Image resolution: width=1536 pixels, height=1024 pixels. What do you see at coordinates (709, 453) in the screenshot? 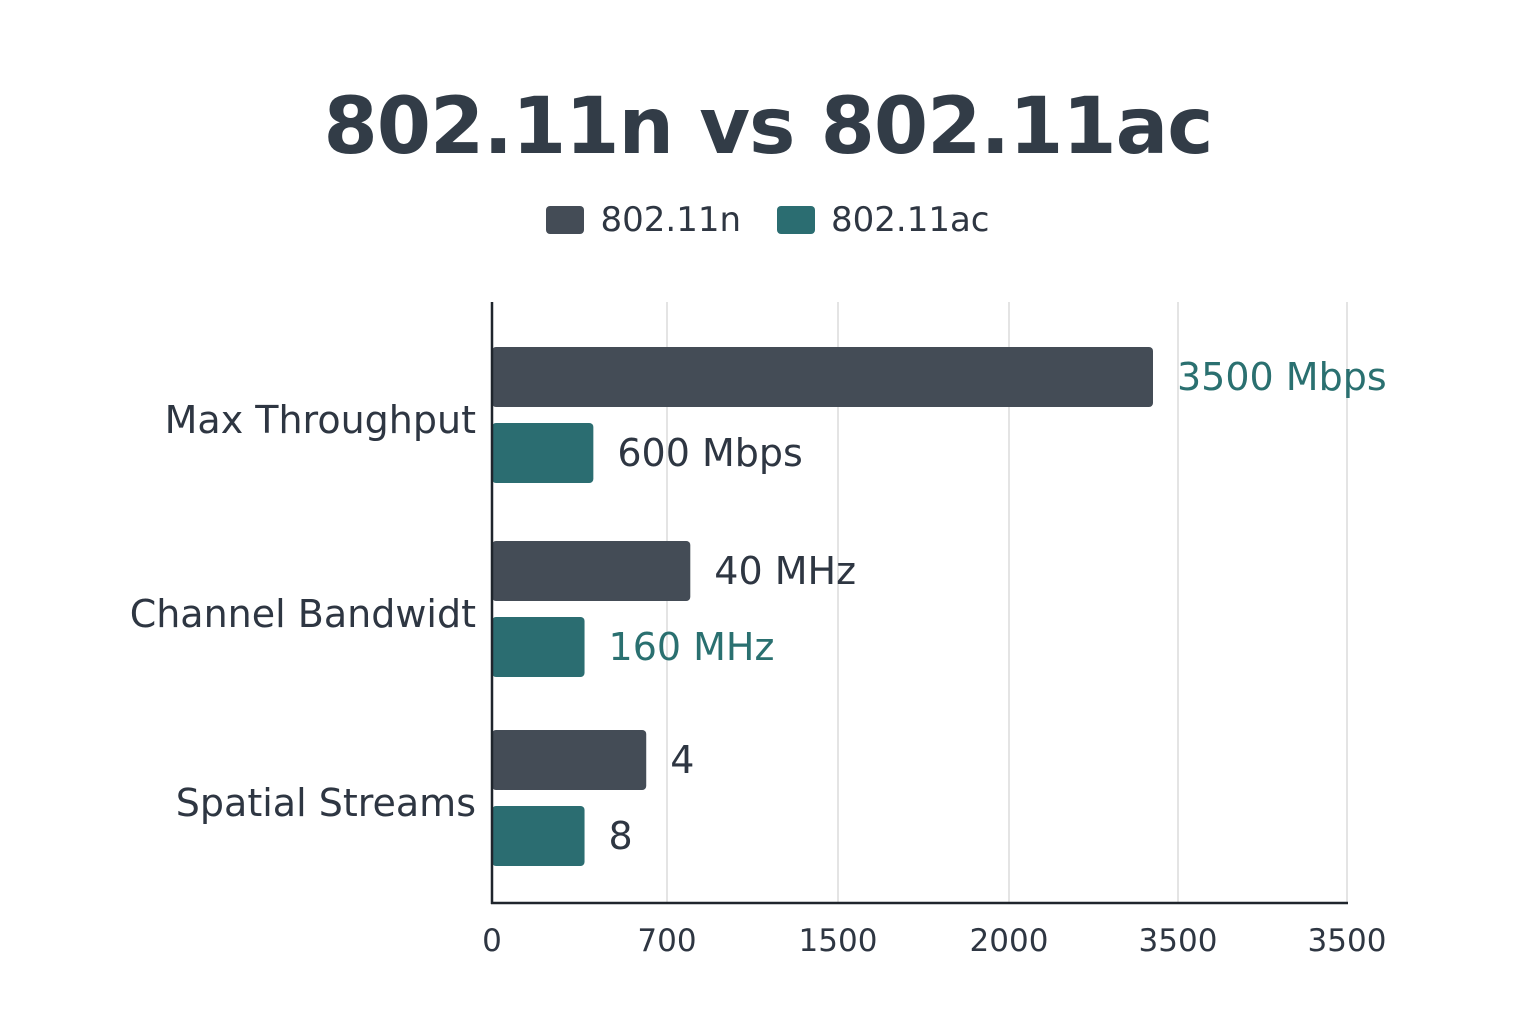
I see `bar-value-label: 600 Mbps` at bounding box center [709, 453].